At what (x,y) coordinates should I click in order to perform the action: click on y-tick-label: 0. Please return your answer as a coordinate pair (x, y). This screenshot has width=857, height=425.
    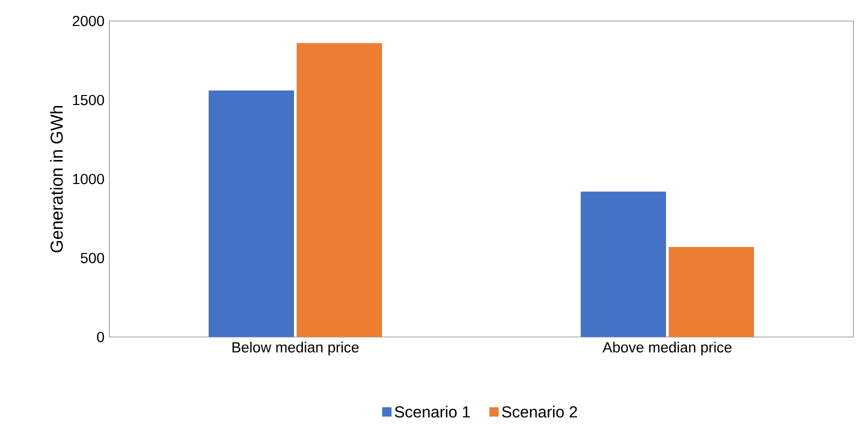
    Looking at the image, I should click on (100, 337).